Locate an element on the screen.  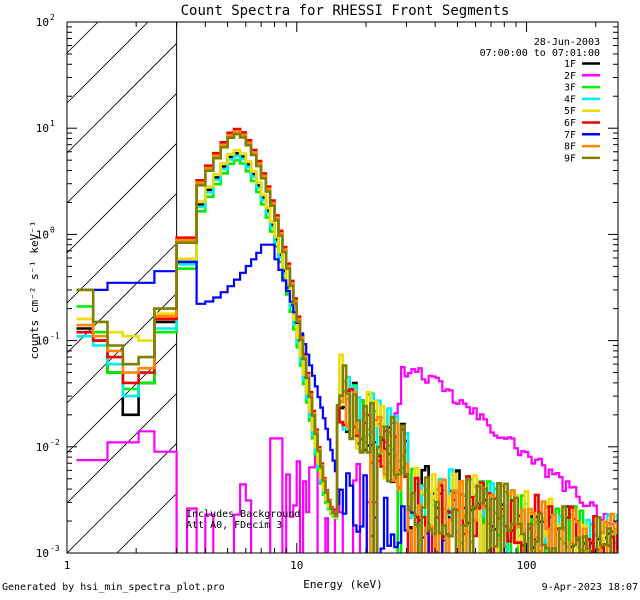
legend-item-3F: 3F is located at coordinates (582, 88).